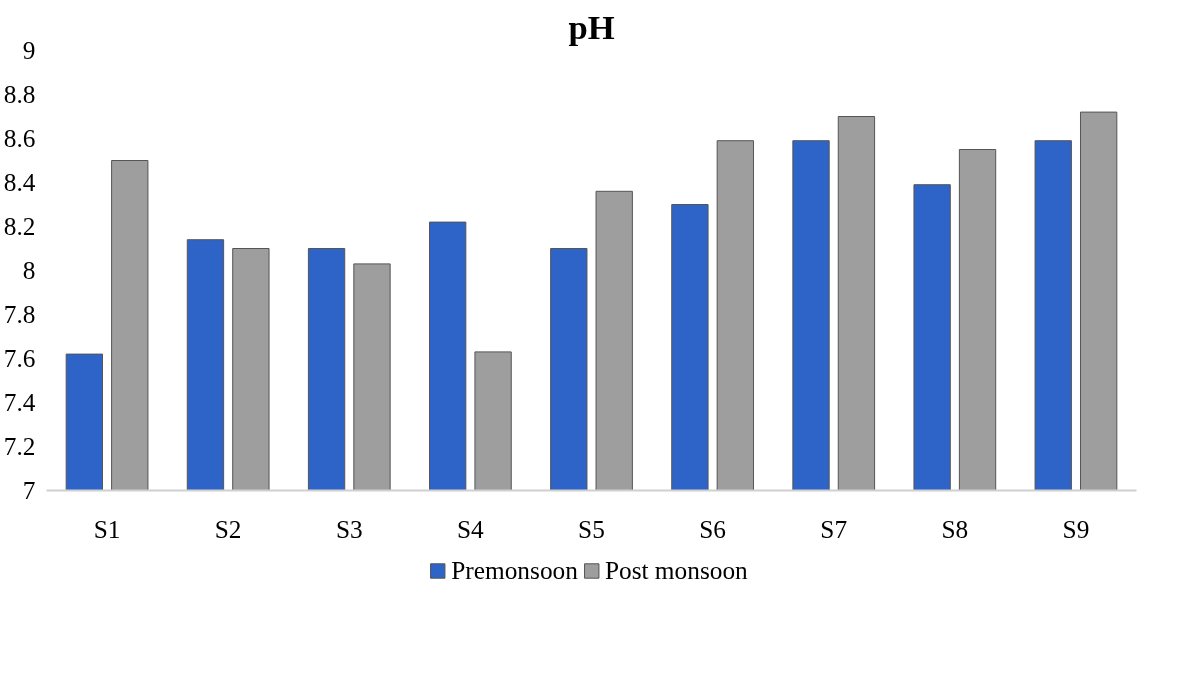 The image size is (1200, 677). I want to click on x-tick-label: S8, so click(955, 528).